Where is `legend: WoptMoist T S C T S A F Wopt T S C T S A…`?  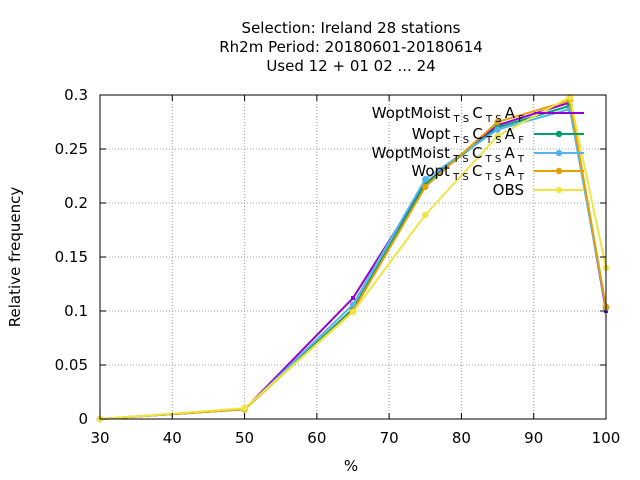 legend: WoptMoist T S C T S A F Wopt T S C T S A… is located at coordinates (477, 151).